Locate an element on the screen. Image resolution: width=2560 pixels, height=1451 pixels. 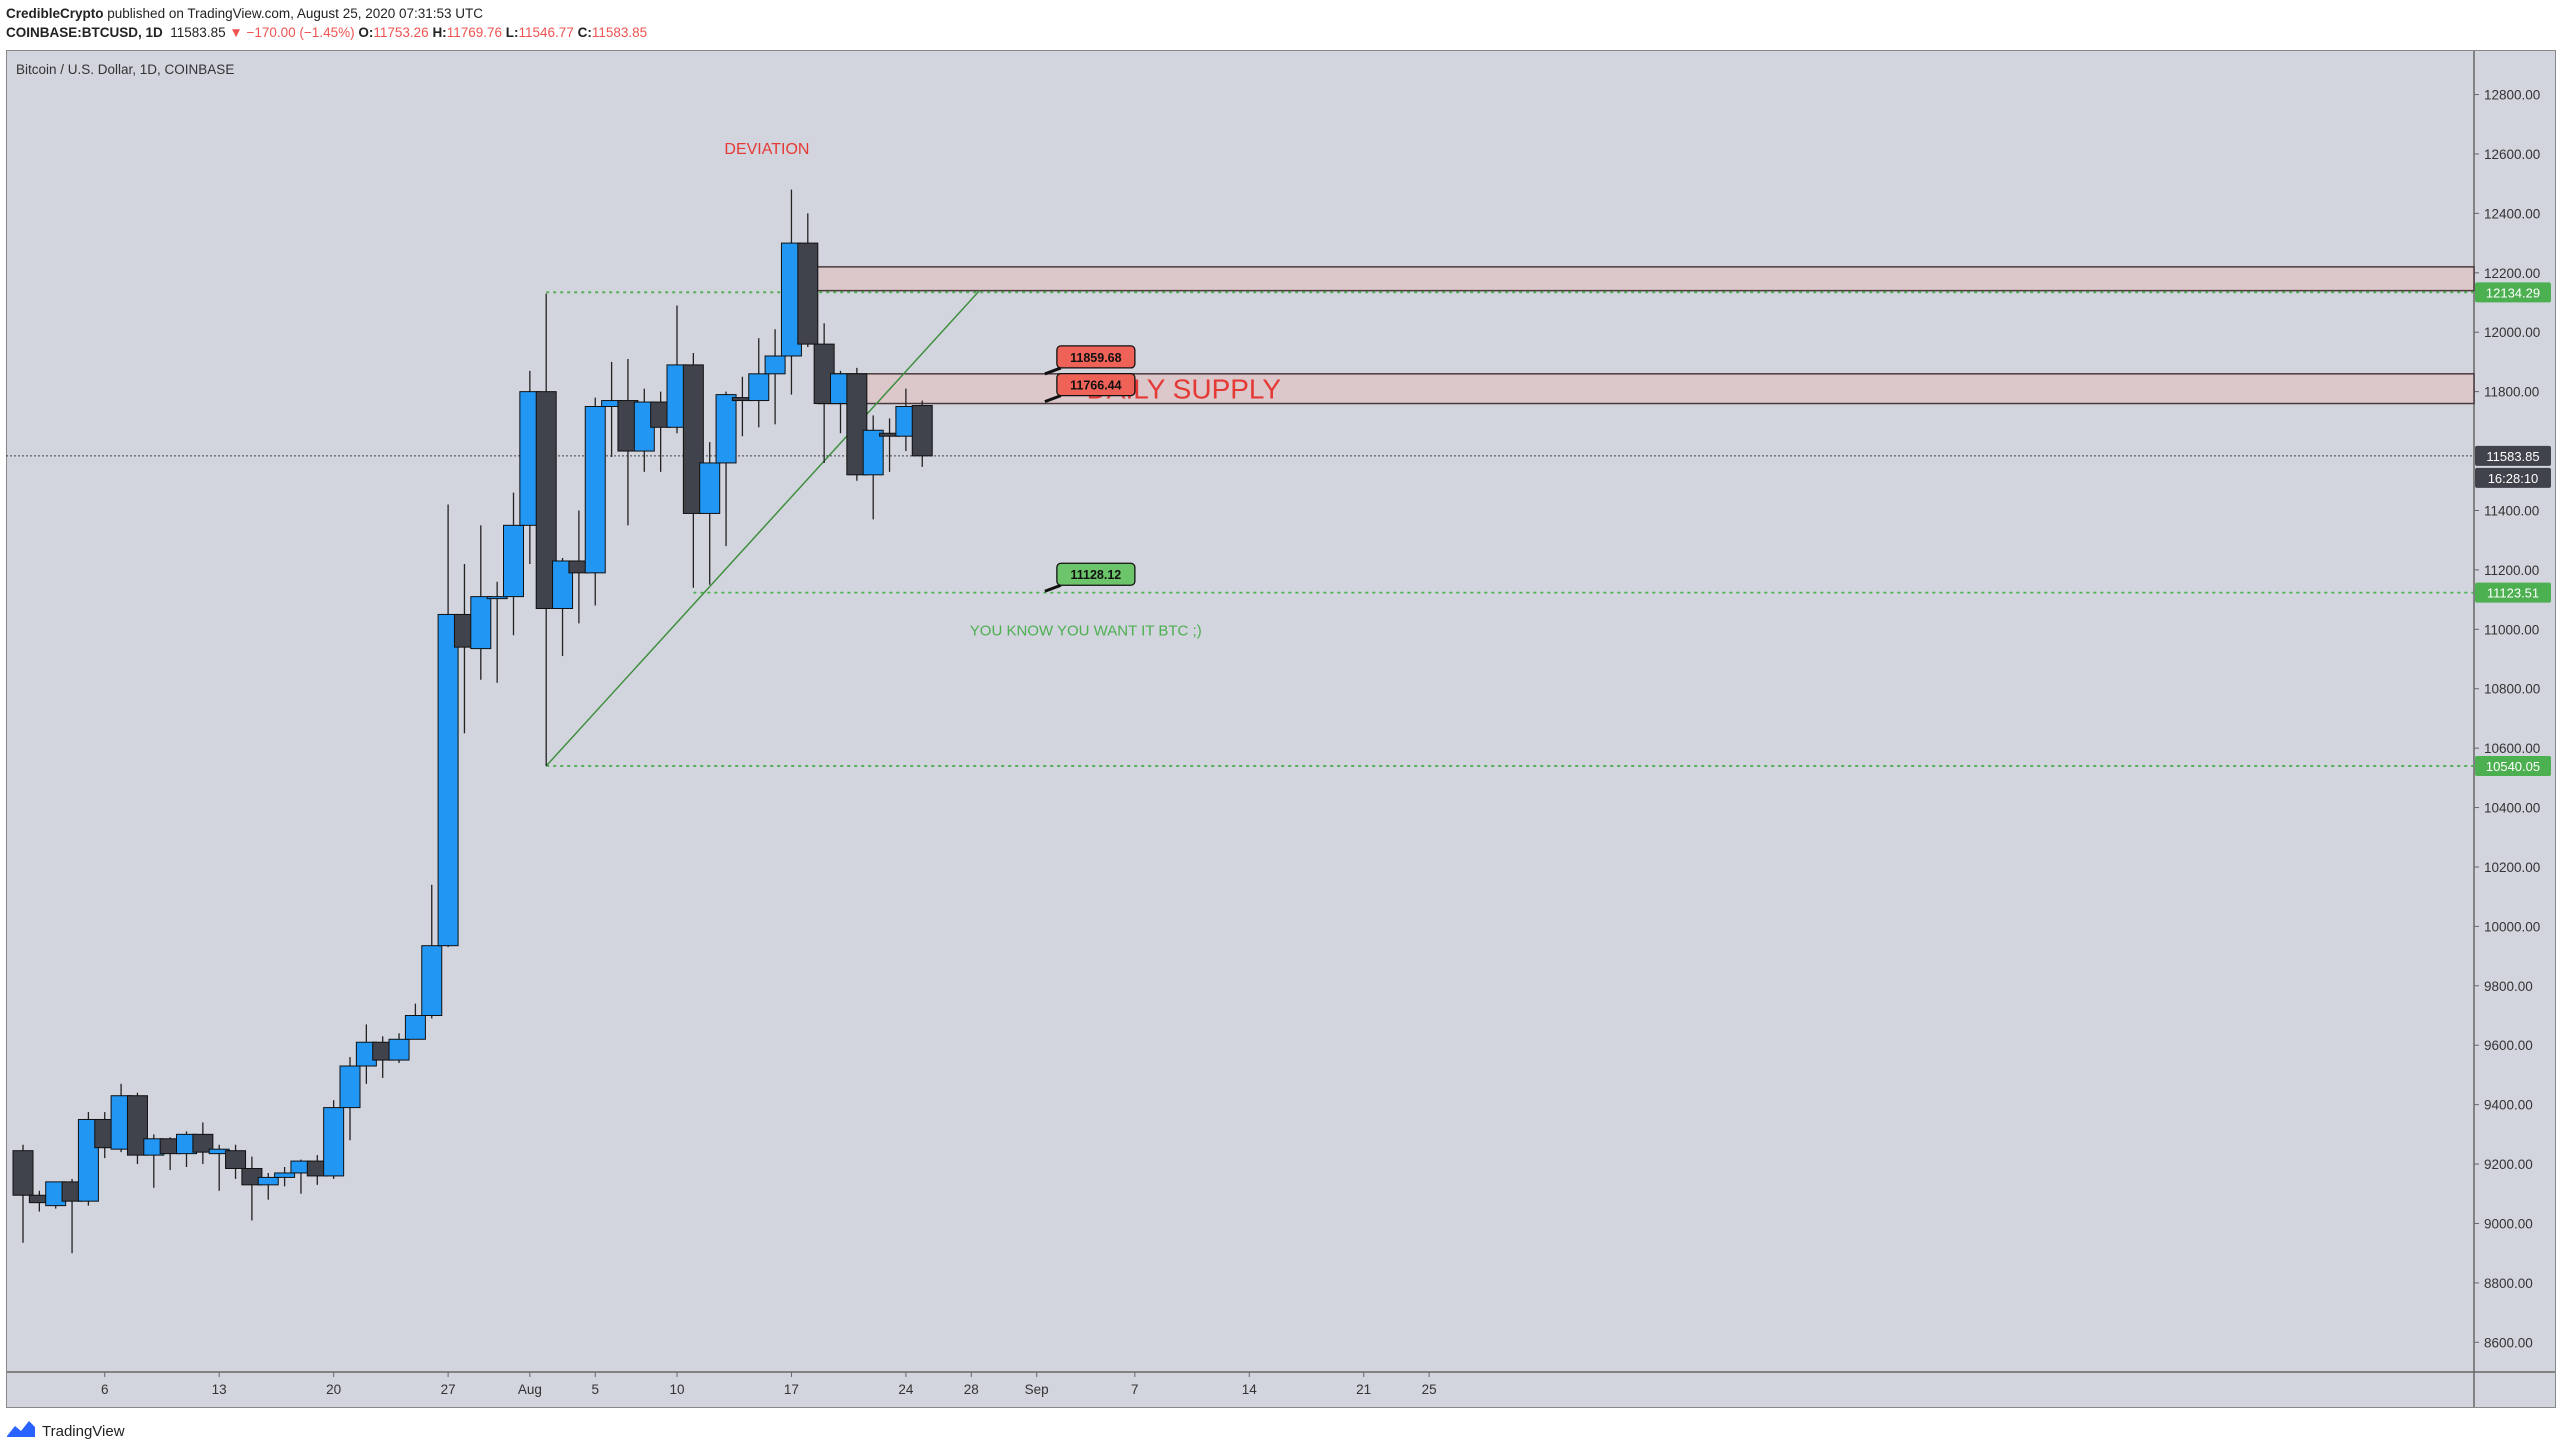
y-tick-label: 12600.00 is located at coordinates (2512, 154).